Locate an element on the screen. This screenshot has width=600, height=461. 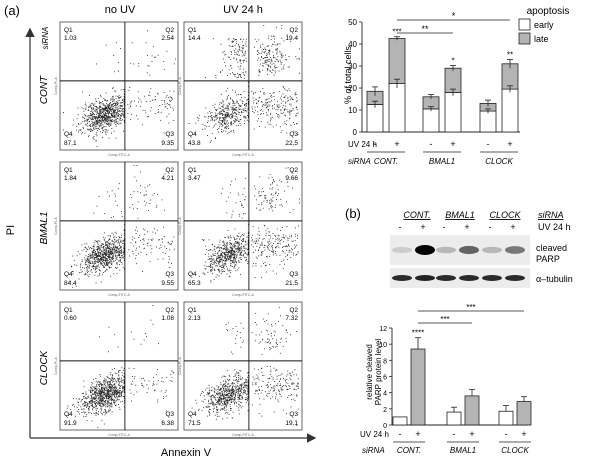
chart2-comparison-text: *** is located at coordinates (470, 307).